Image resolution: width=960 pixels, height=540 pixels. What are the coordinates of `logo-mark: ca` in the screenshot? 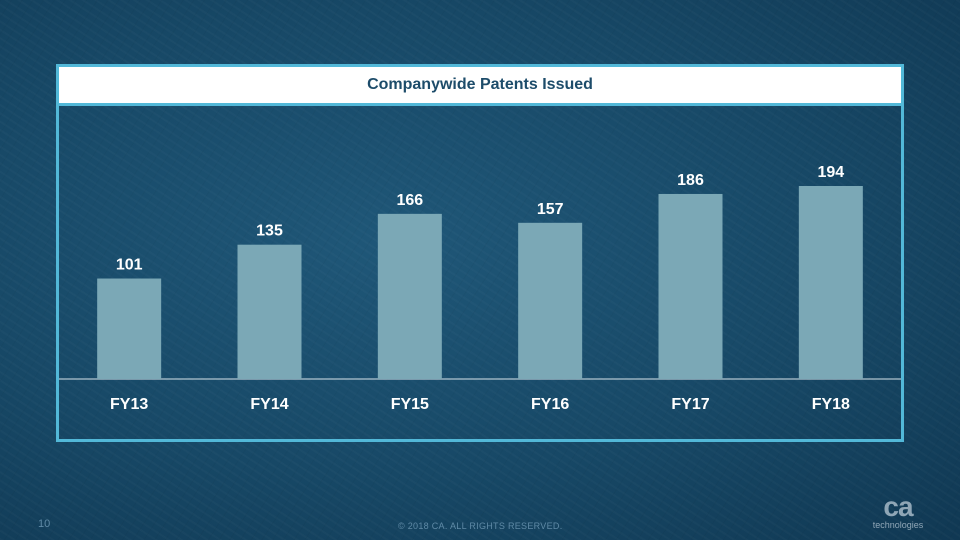 It's located at (898, 506).